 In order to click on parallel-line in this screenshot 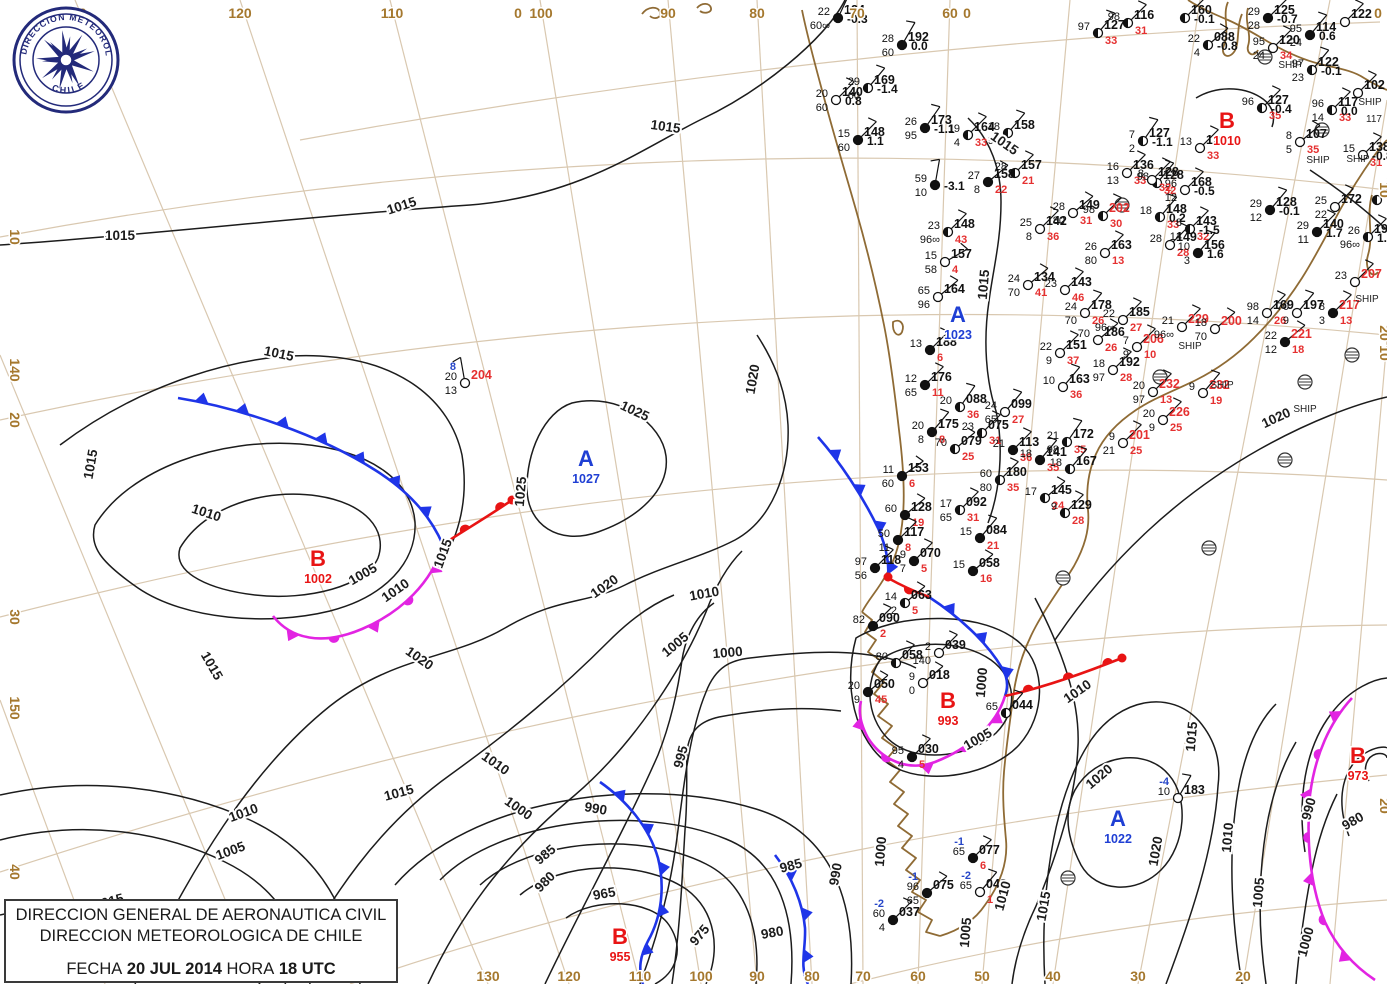, I will do `click(840, 81)`.